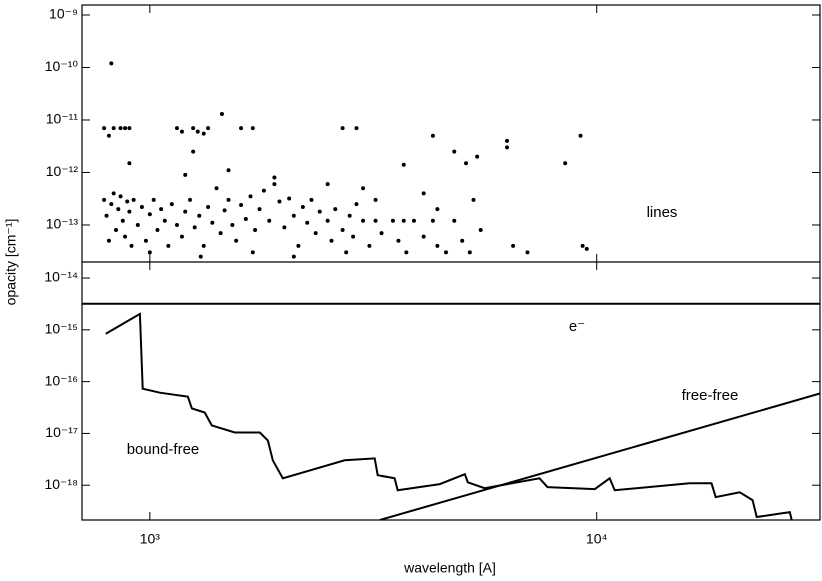 The height and width of the screenshot is (581, 822). Describe the element at coordinates (61, 277) in the screenshot. I see `y-tick-label: 10⁻¹⁴` at that location.